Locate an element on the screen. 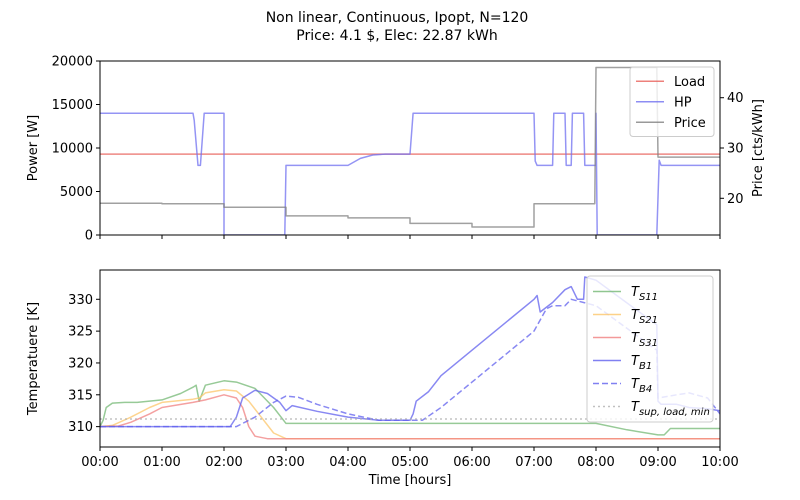 Image resolution: width=800 pixels, height=500 pixels. y-tick-label: 325 is located at coordinates (80, 332).